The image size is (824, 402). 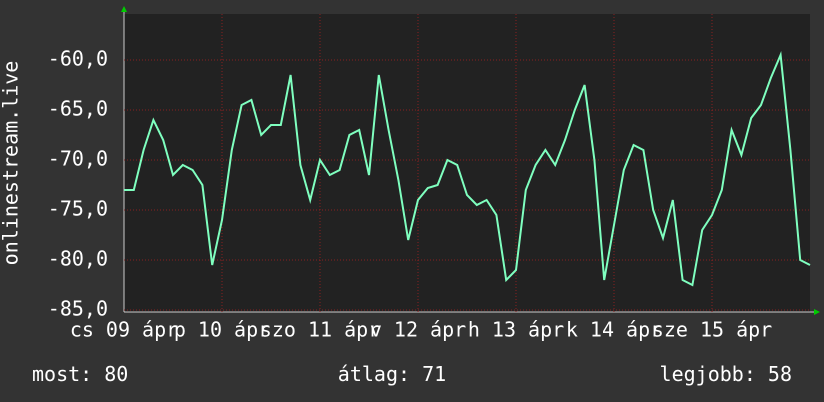 I want to click on stat-value: 80, so click(x=116, y=374).